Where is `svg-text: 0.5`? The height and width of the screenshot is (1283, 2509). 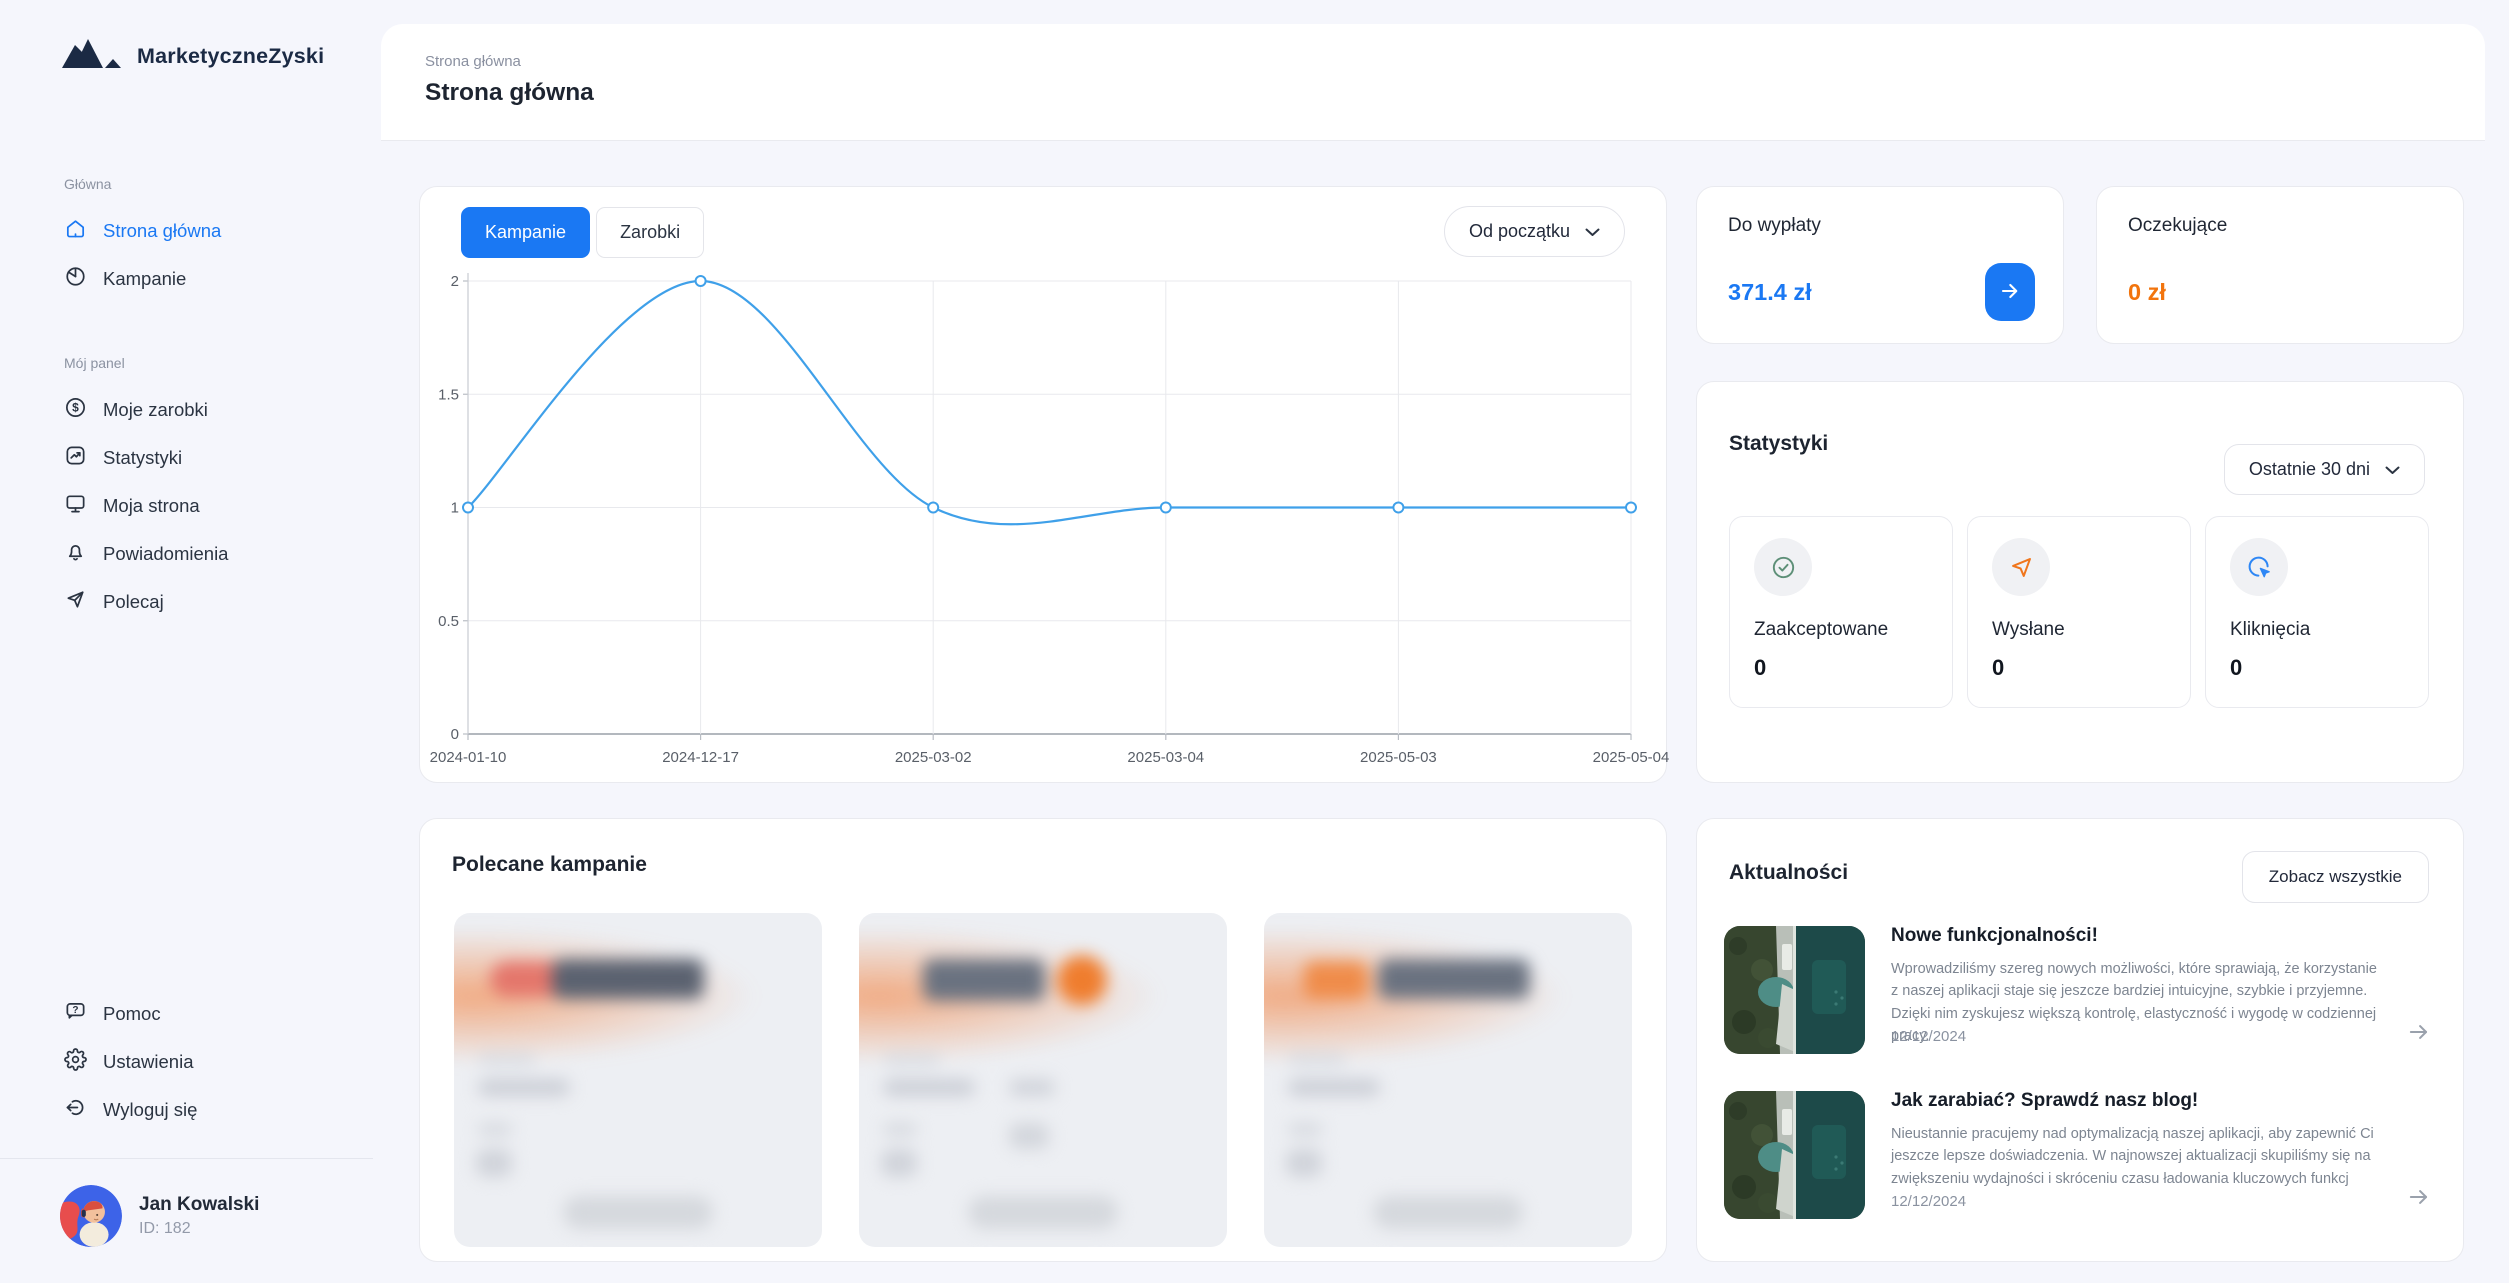 svg-text: 0.5 is located at coordinates (448, 621).